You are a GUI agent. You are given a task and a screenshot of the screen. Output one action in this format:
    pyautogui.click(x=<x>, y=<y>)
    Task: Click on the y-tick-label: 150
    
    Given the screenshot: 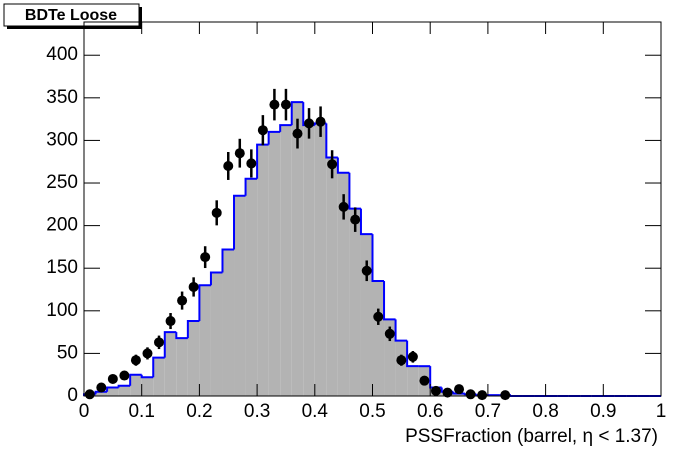 What is the action you would take?
    pyautogui.click(x=62, y=267)
    